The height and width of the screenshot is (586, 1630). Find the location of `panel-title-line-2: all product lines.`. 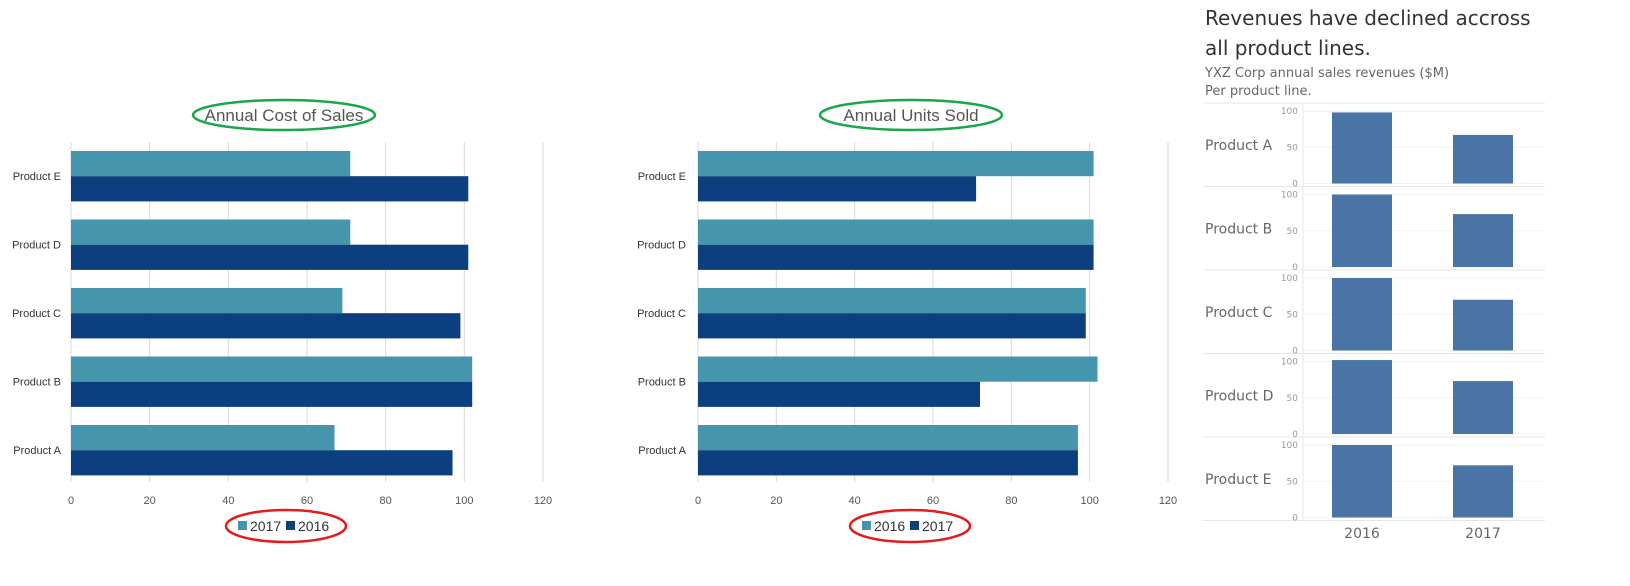

panel-title-line-2: all product lines. is located at coordinates (1288, 48).